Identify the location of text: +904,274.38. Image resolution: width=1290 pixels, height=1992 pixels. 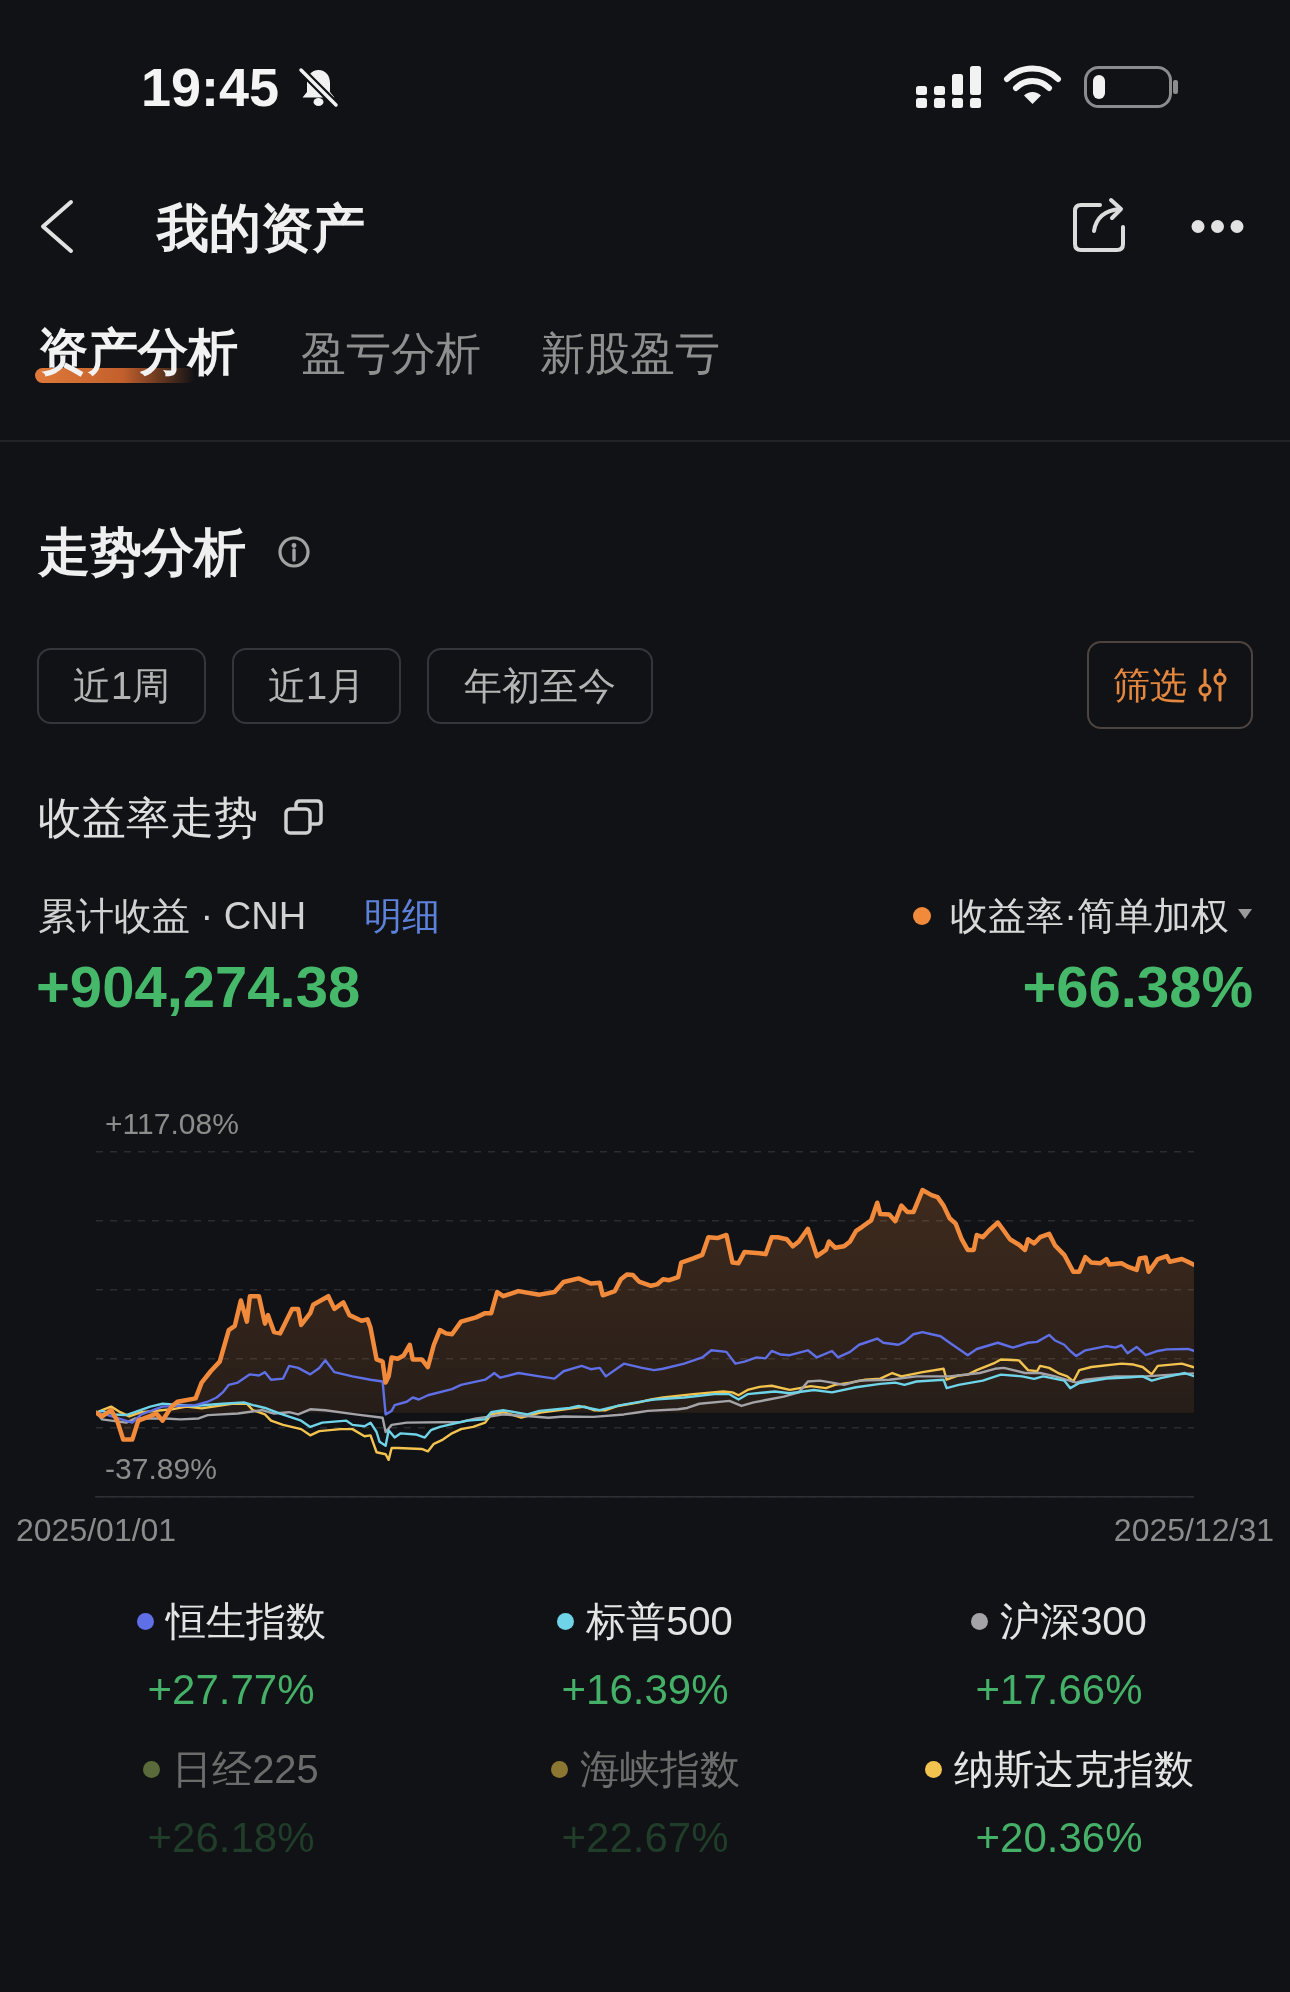
(198, 986).